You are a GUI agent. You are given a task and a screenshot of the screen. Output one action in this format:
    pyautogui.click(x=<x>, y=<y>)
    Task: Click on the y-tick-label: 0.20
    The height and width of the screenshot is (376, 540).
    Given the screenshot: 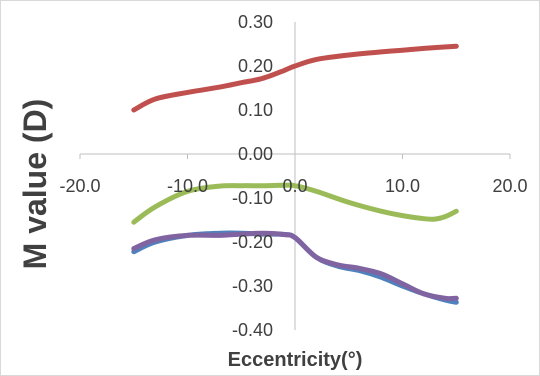 What is the action you would take?
    pyautogui.click(x=255, y=66)
    